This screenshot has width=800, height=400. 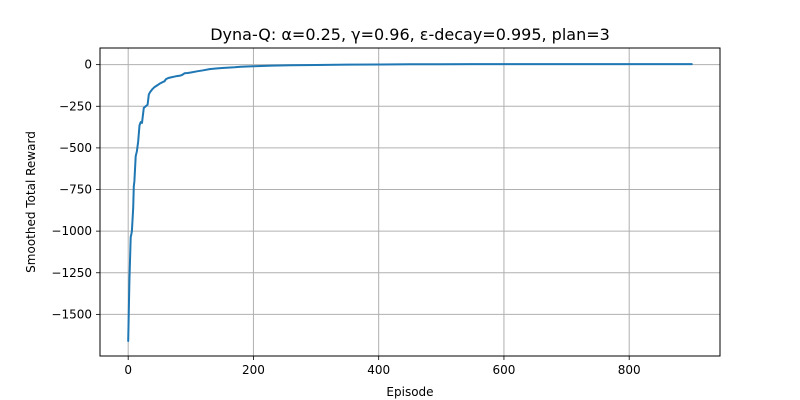 What do you see at coordinates (88, 65) in the screenshot?
I see `y-tick-label: 0` at bounding box center [88, 65].